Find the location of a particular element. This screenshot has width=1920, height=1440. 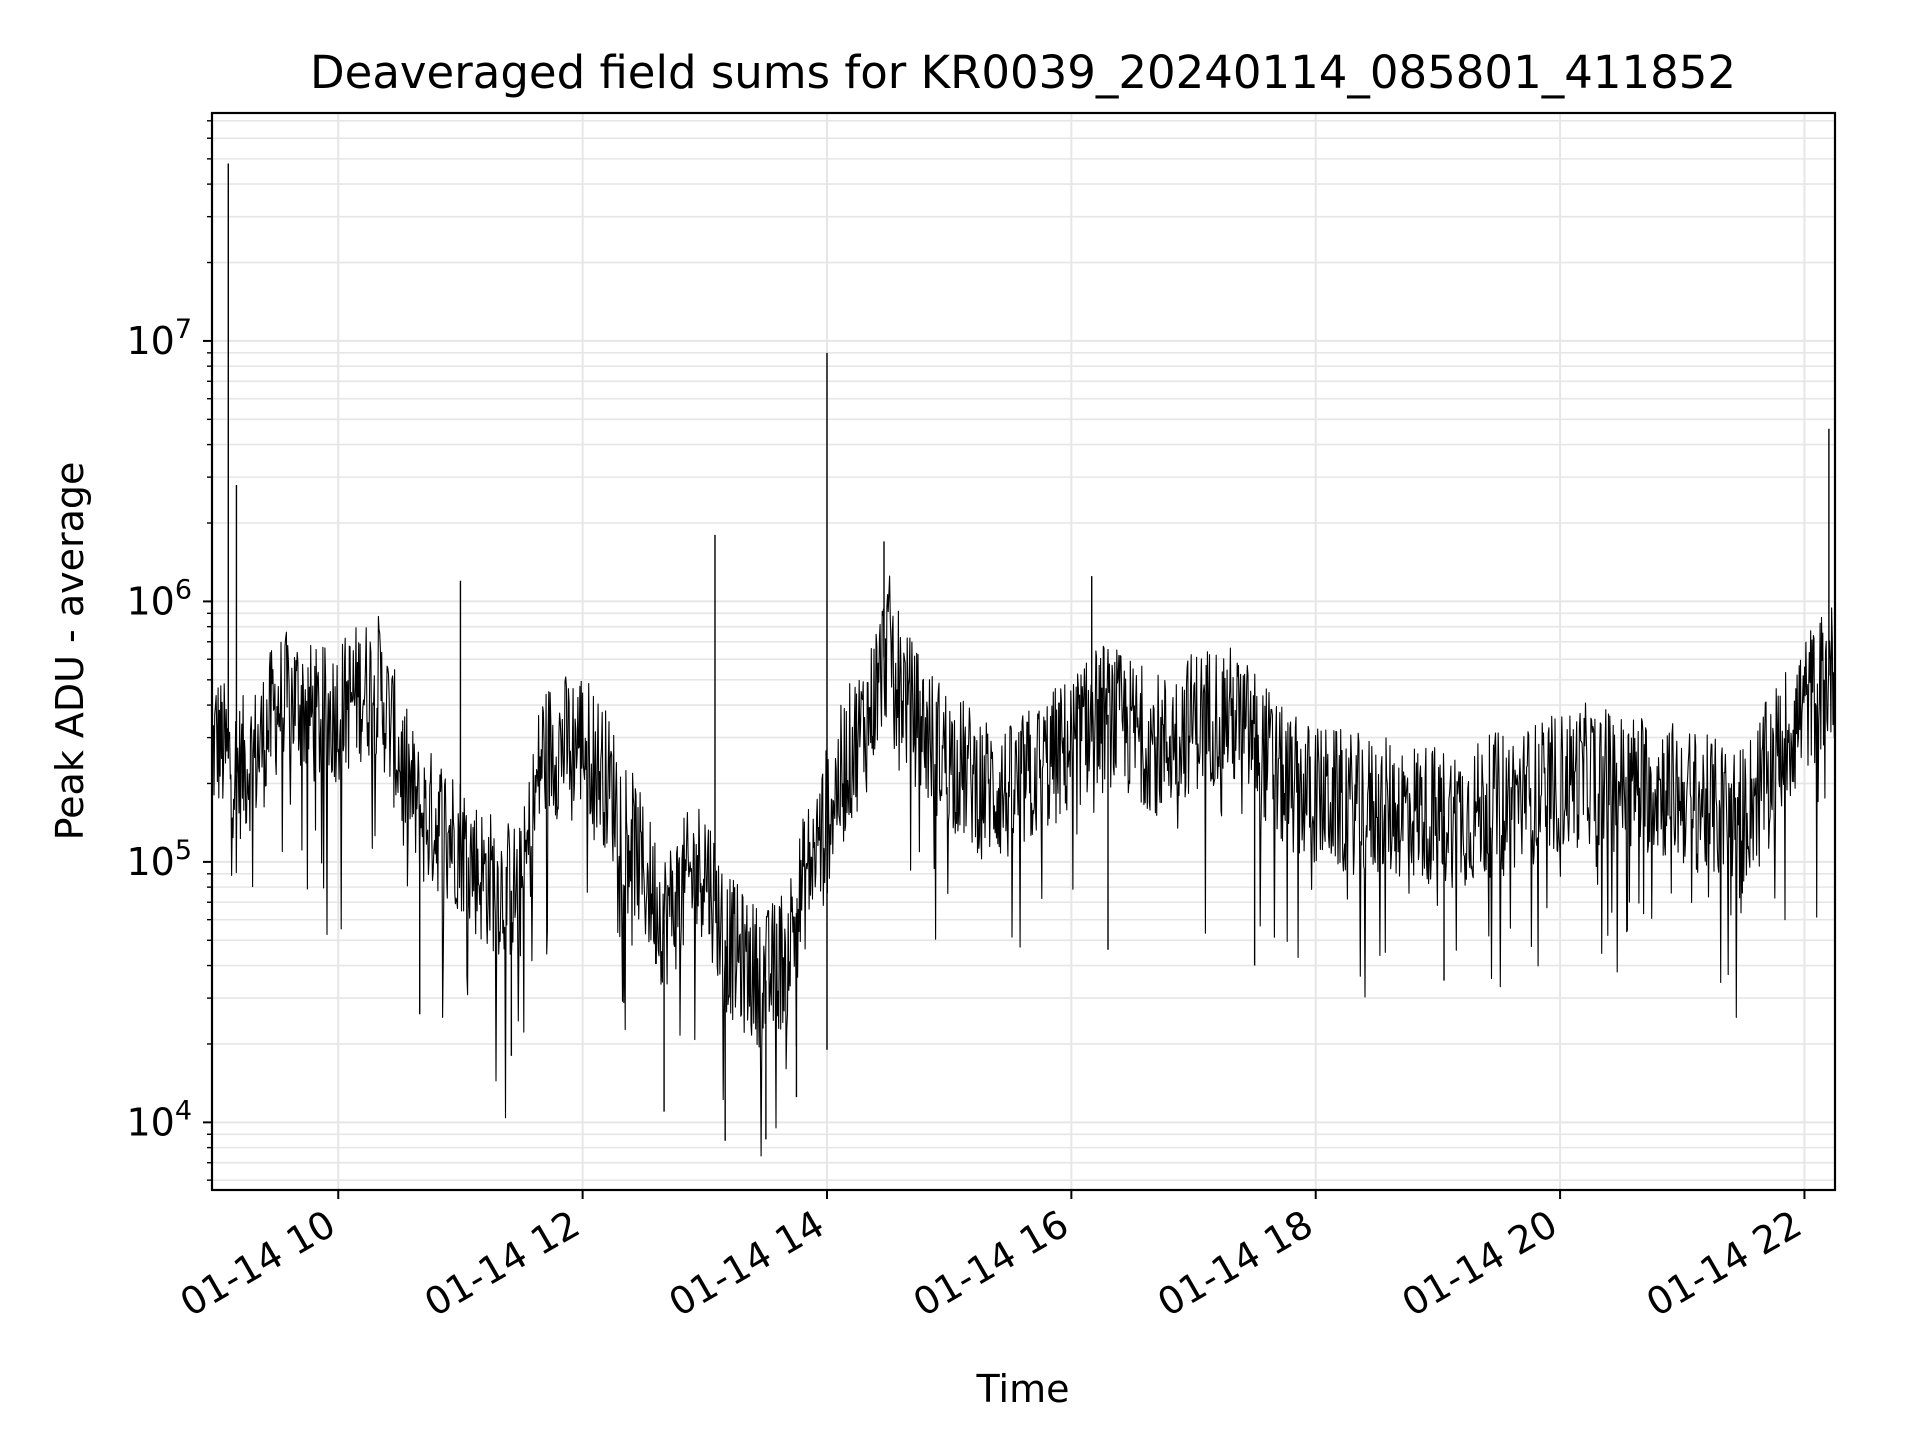

y-tick-label: 106 is located at coordinates (159, 598).